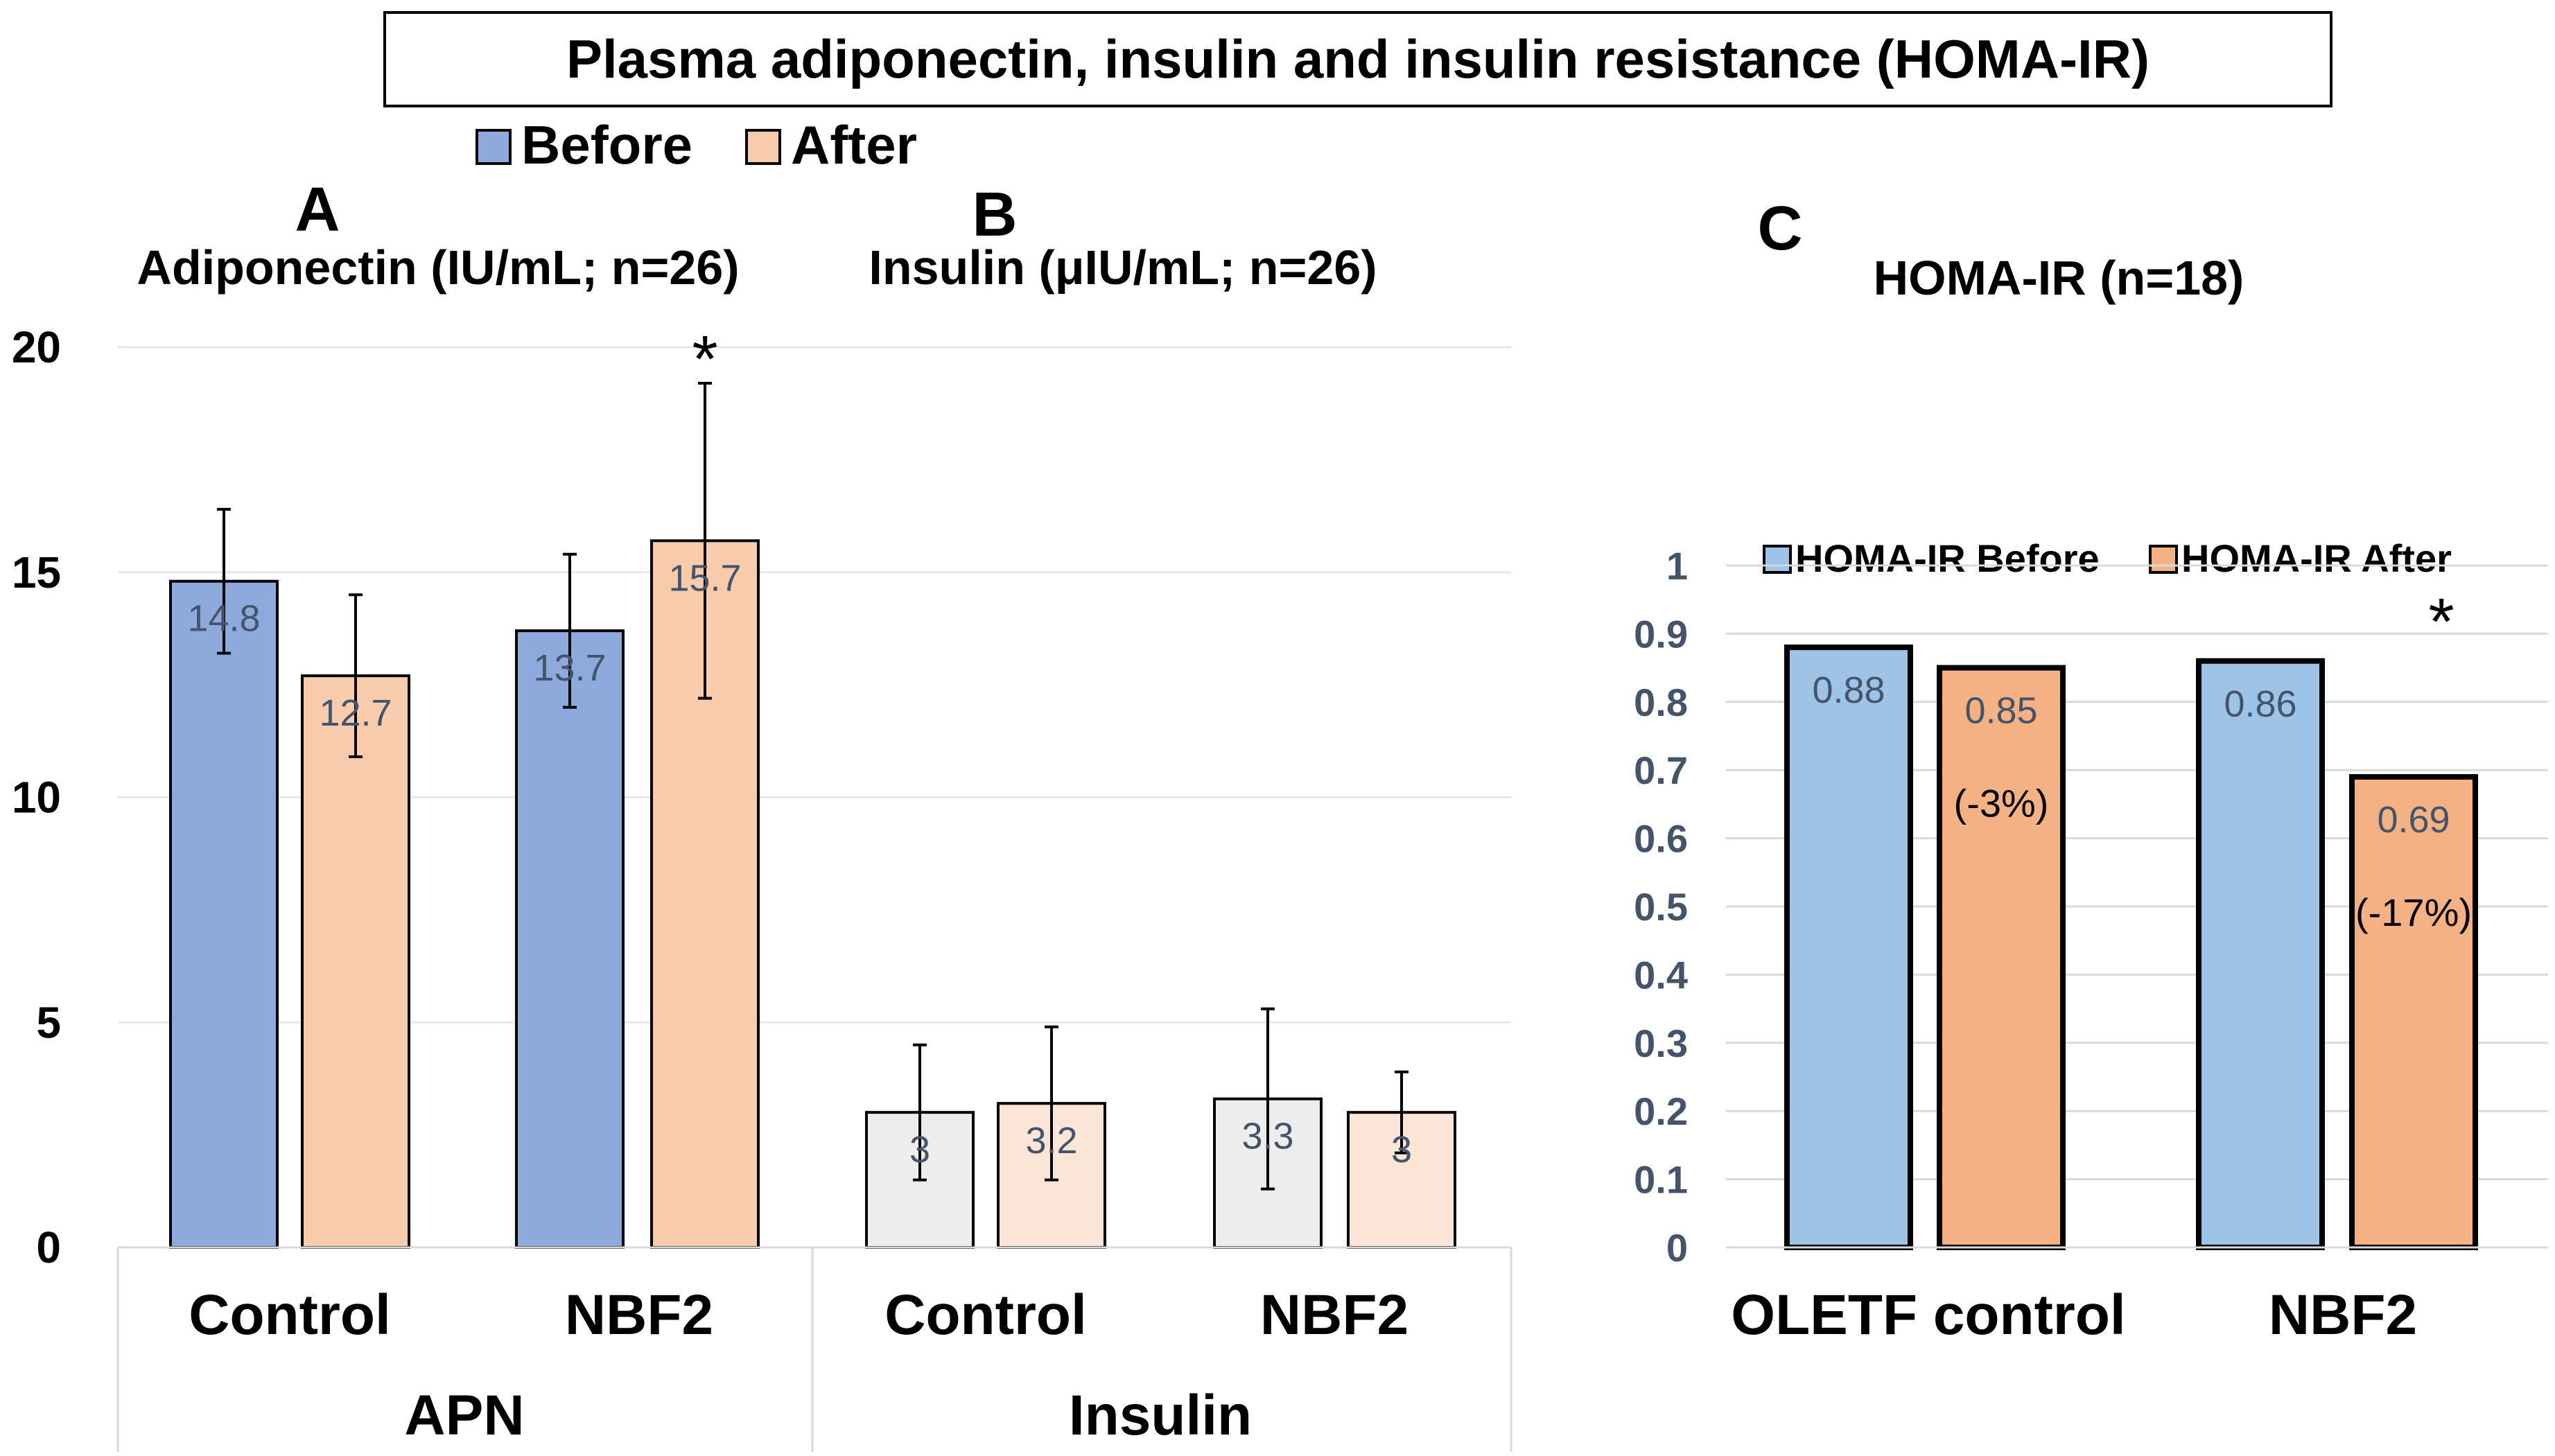 Image resolution: width=2555 pixels, height=1456 pixels. I want to click on legend-before-label: Before, so click(606, 144).